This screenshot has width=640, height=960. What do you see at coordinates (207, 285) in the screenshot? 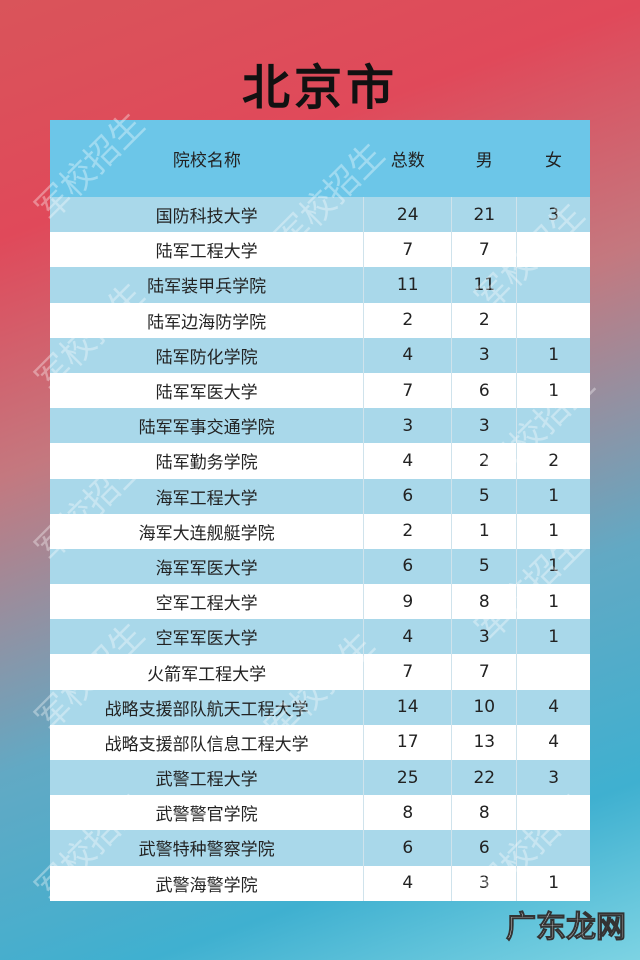
I see `cell-name: 陆军装甲兵学院` at bounding box center [207, 285].